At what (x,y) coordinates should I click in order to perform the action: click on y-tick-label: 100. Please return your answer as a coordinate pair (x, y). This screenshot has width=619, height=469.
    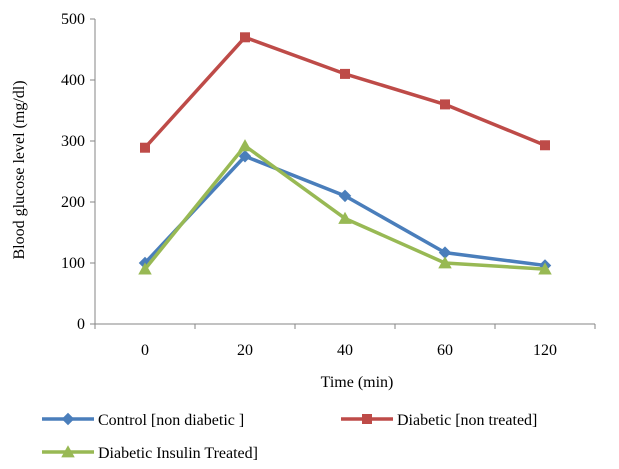
    Looking at the image, I should click on (73, 263).